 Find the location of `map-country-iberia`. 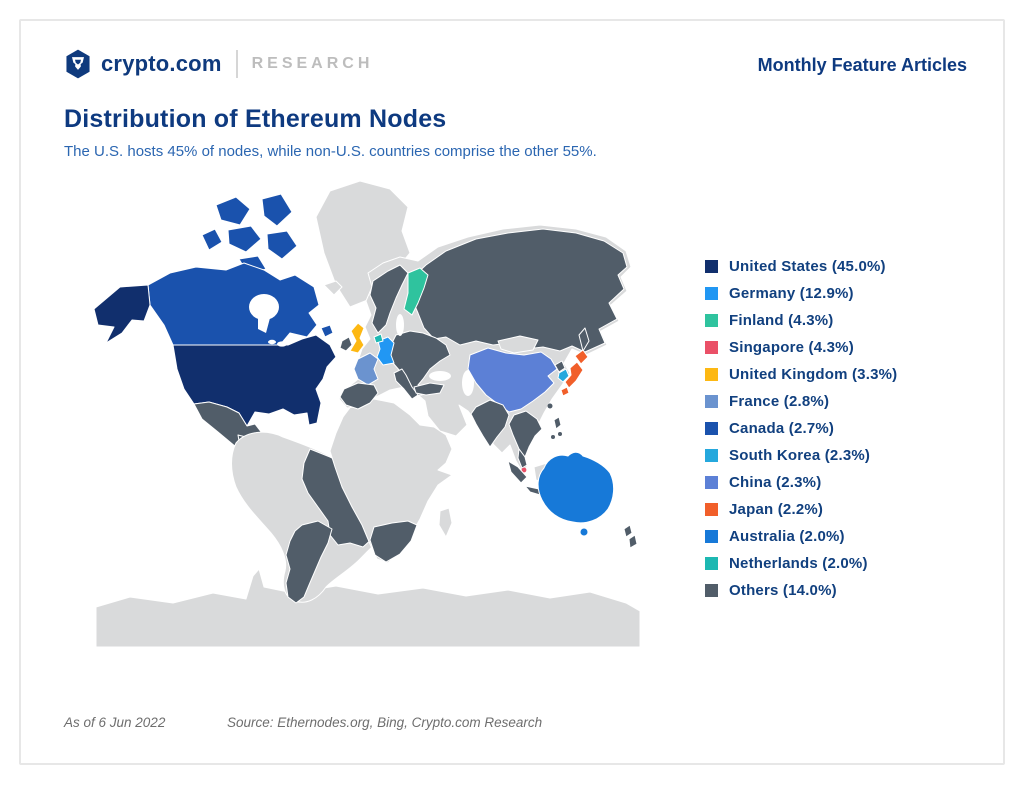

map-country-iberia is located at coordinates (359, 396).